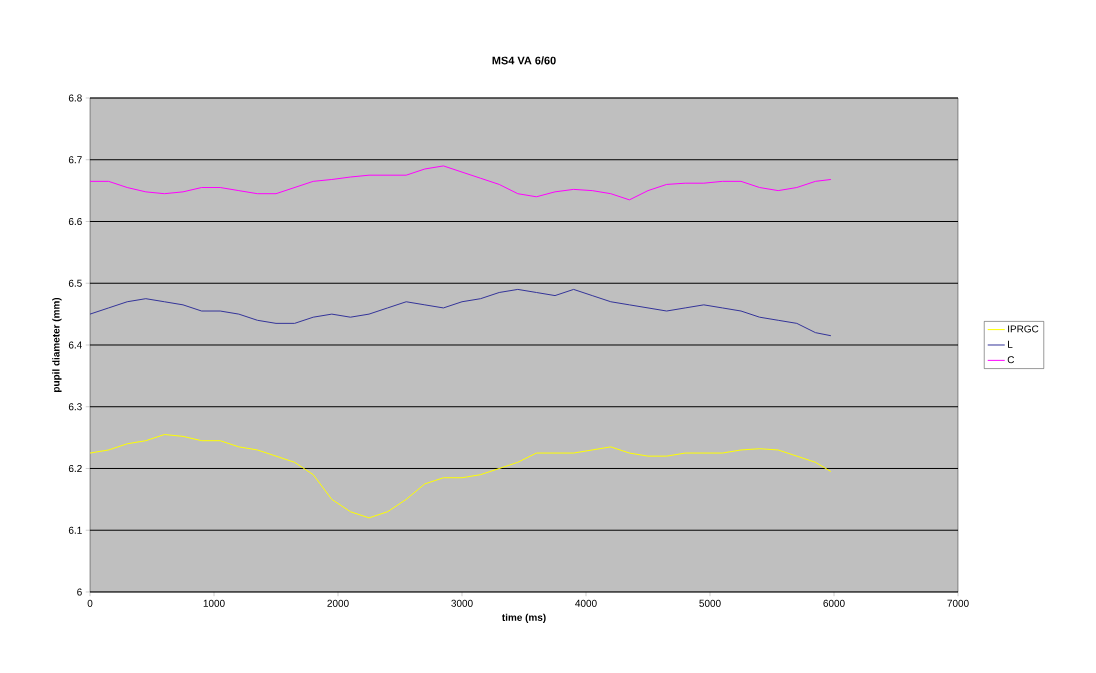 Image resolution: width=1096 pixels, height=673 pixels. Describe the element at coordinates (1011, 360) in the screenshot. I see `legend-label: C` at that location.